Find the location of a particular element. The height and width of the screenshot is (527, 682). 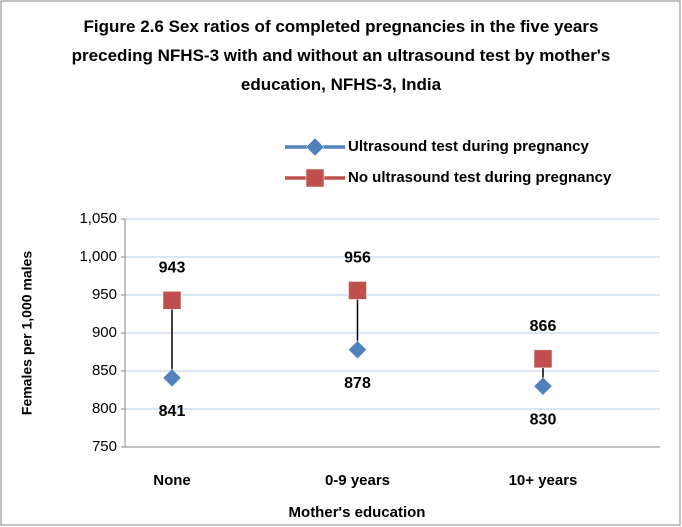

data-label: 866 is located at coordinates (543, 326).